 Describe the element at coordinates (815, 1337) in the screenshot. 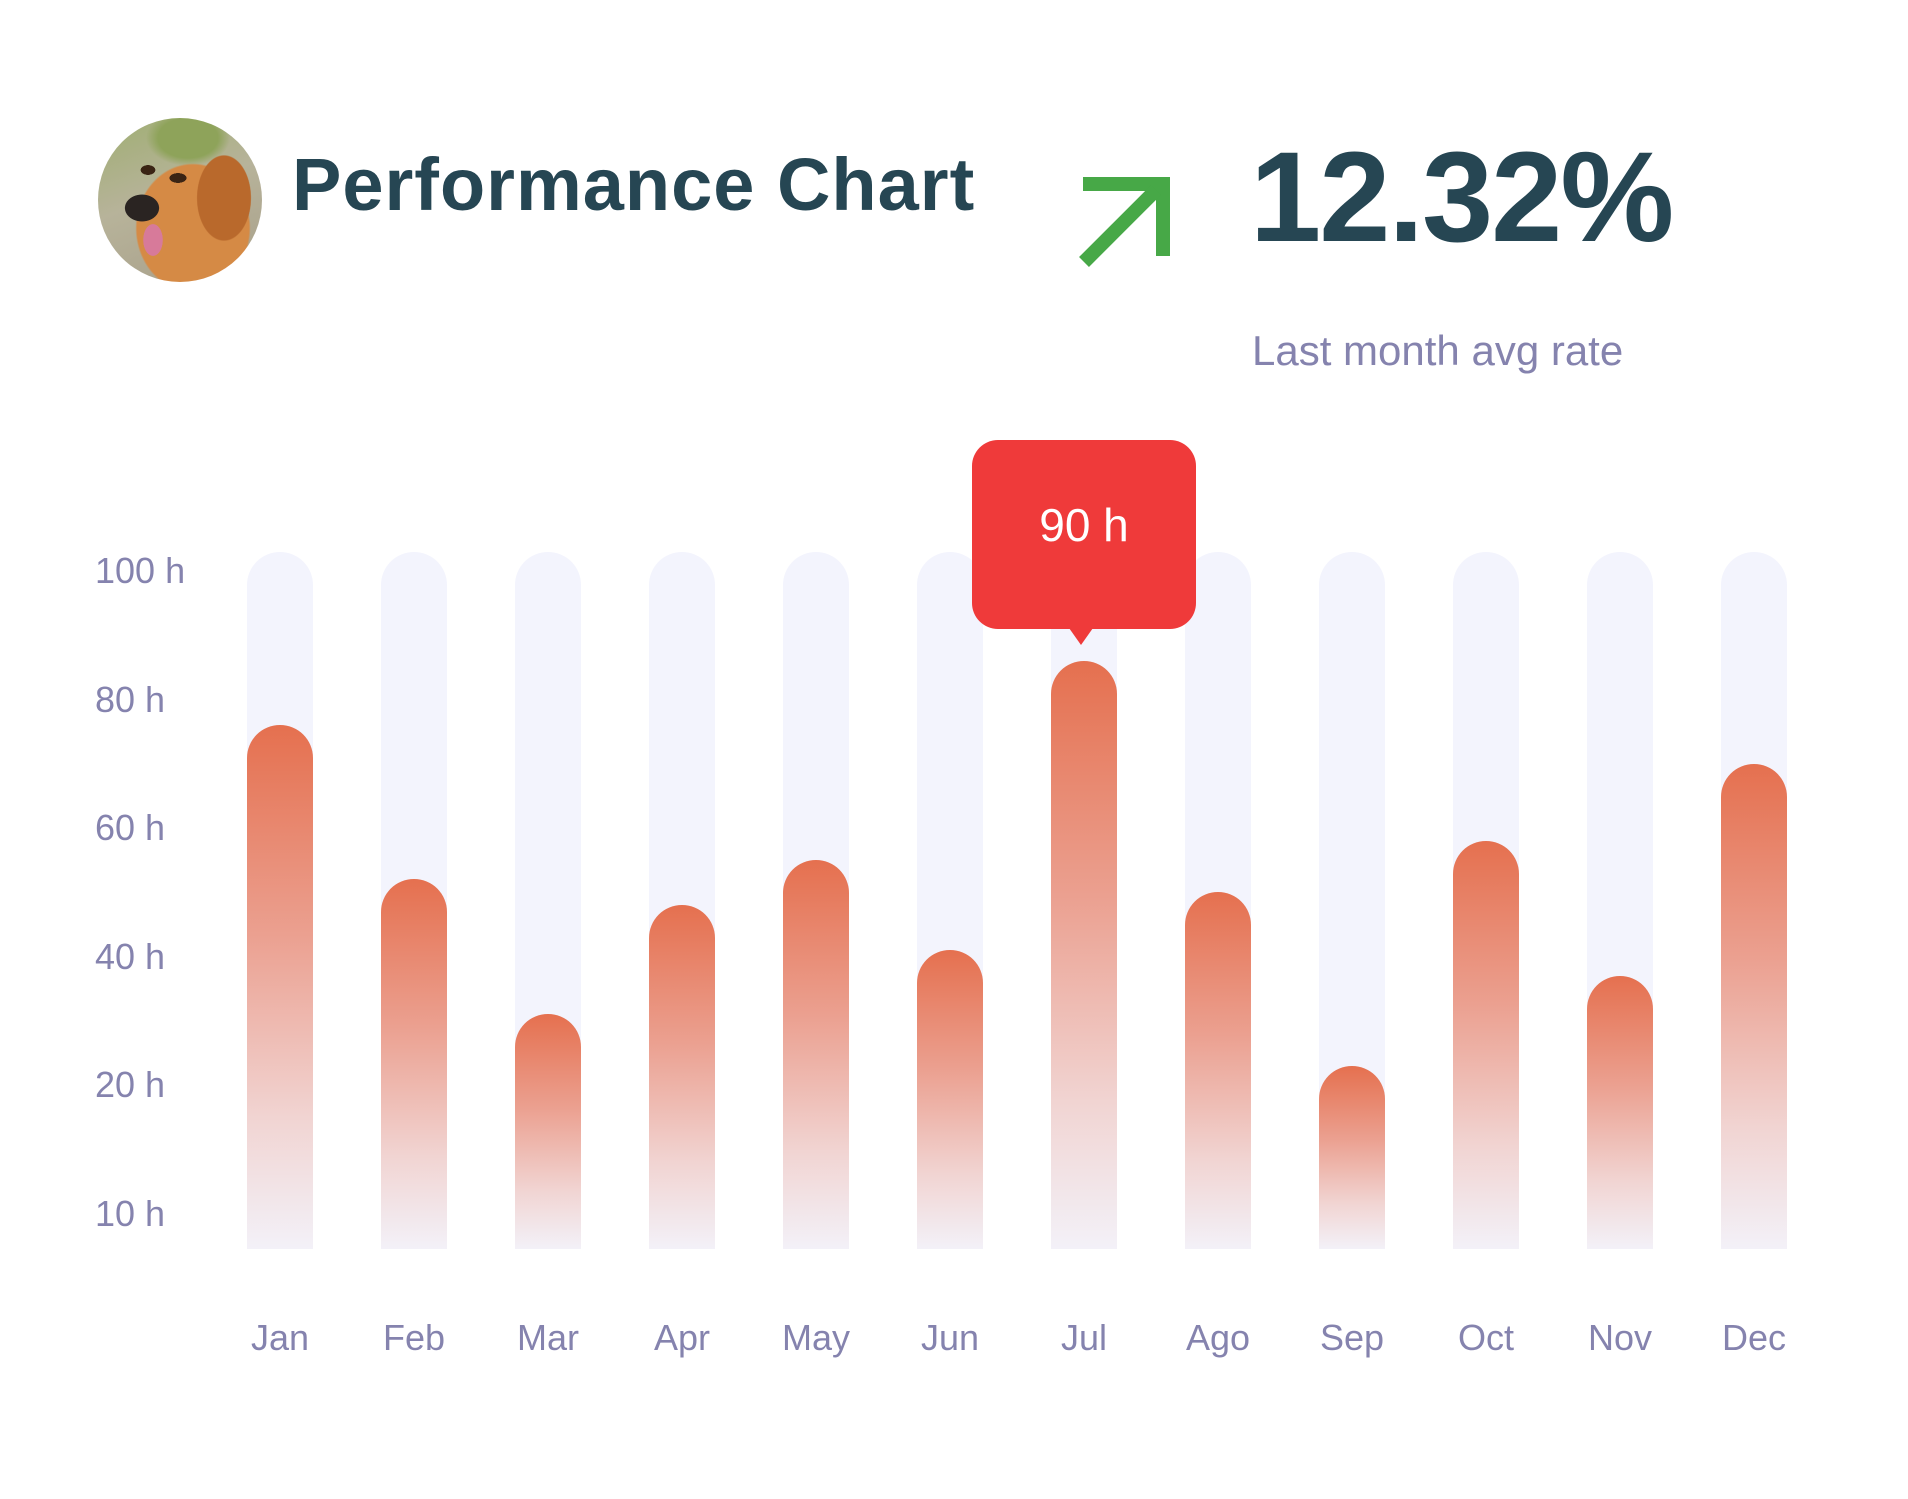

I see `x-tick-label: May` at that location.